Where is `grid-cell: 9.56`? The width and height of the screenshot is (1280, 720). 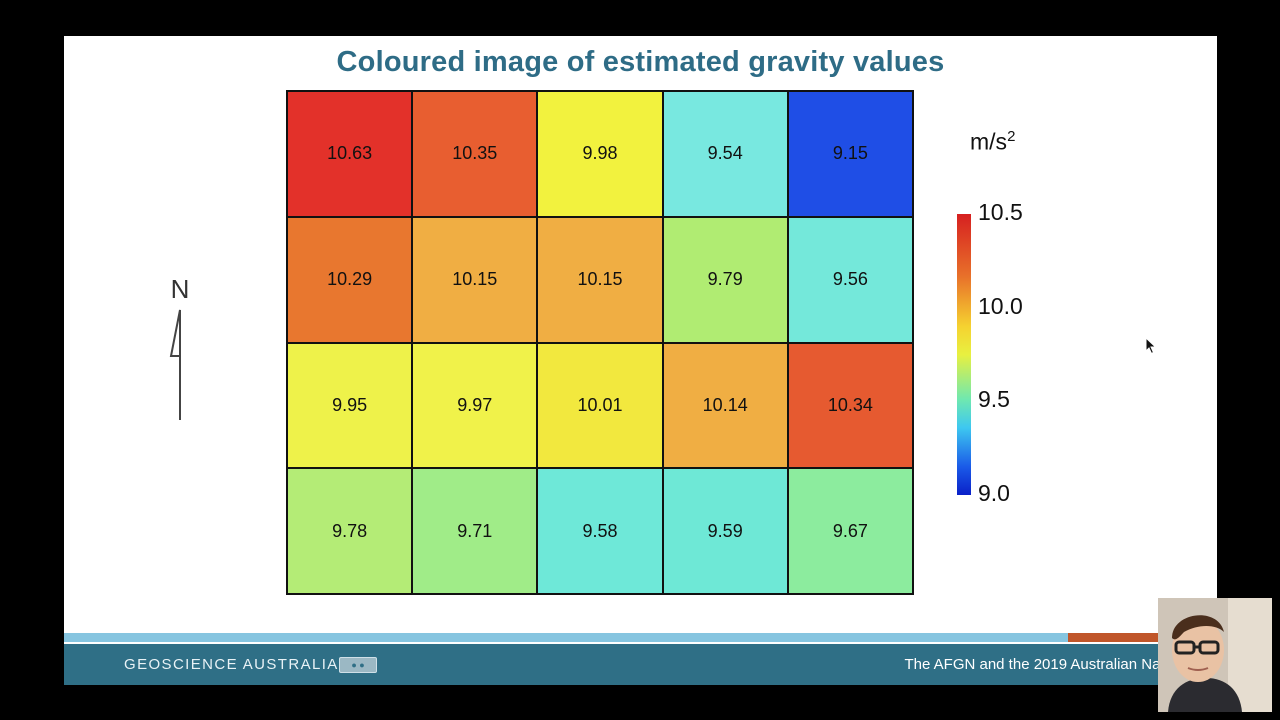
grid-cell: 9.56 is located at coordinates (850, 279).